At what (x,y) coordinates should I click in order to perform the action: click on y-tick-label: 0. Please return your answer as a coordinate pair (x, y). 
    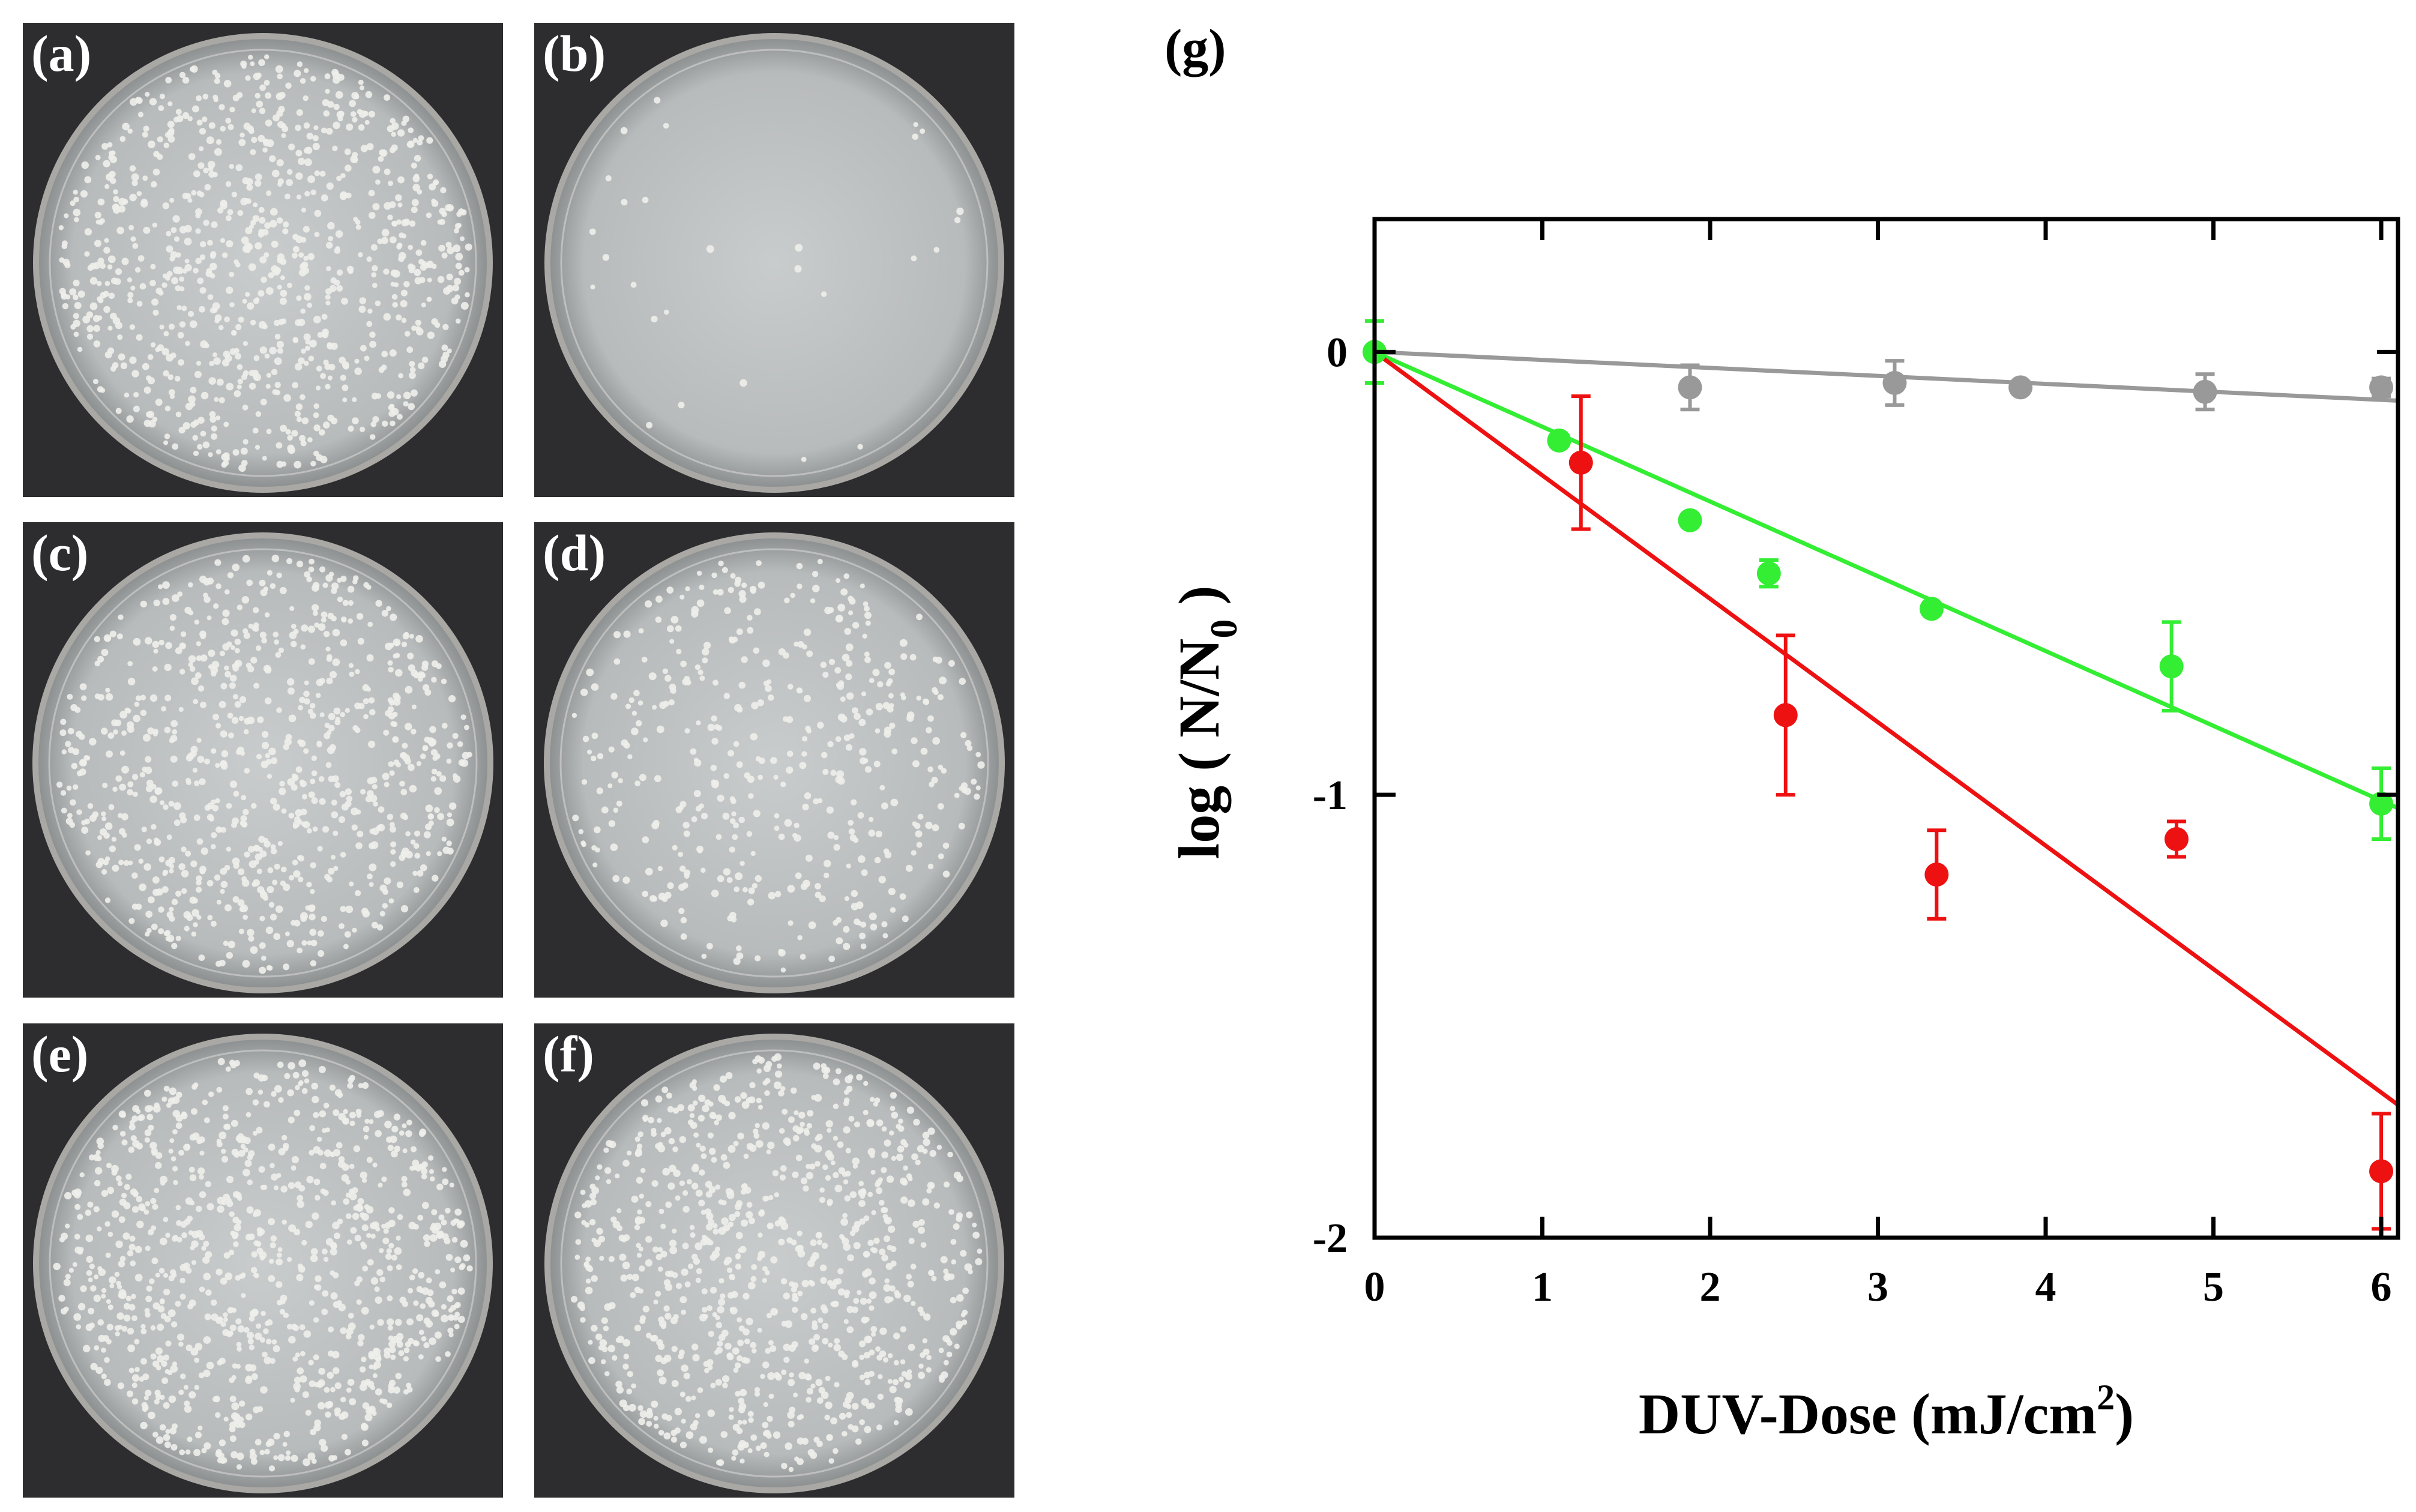
    Looking at the image, I should click on (1337, 353).